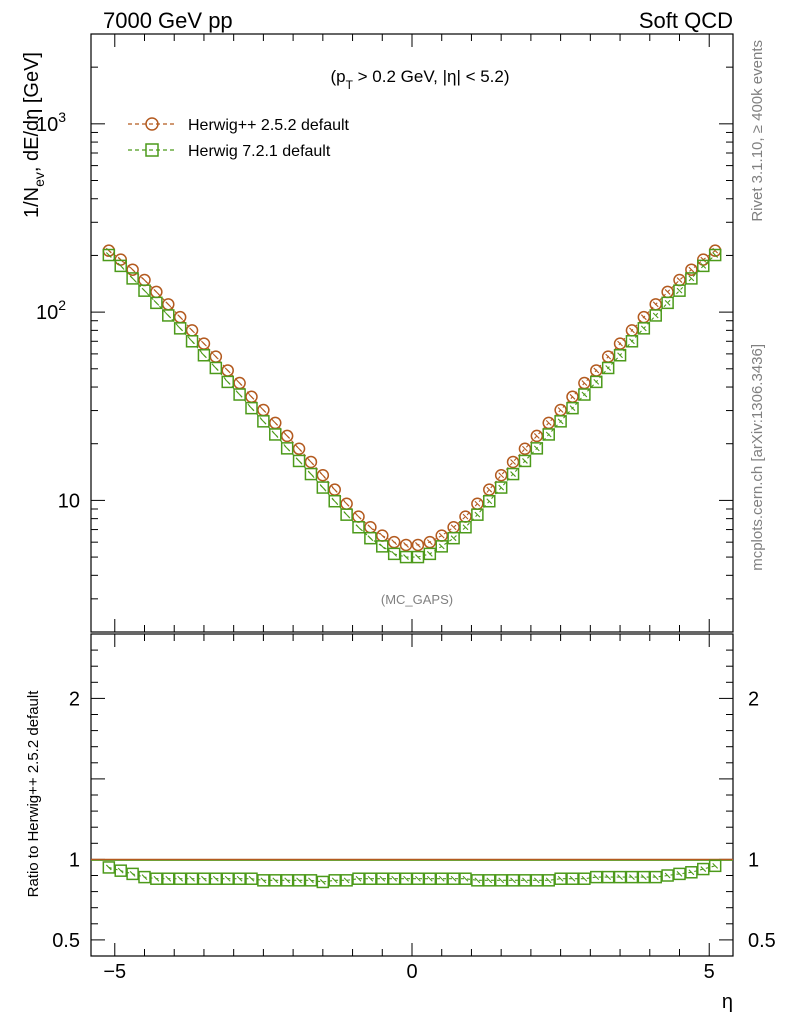 The image size is (786, 1024). I want to click on y-tick-label: 2, so click(74, 699).